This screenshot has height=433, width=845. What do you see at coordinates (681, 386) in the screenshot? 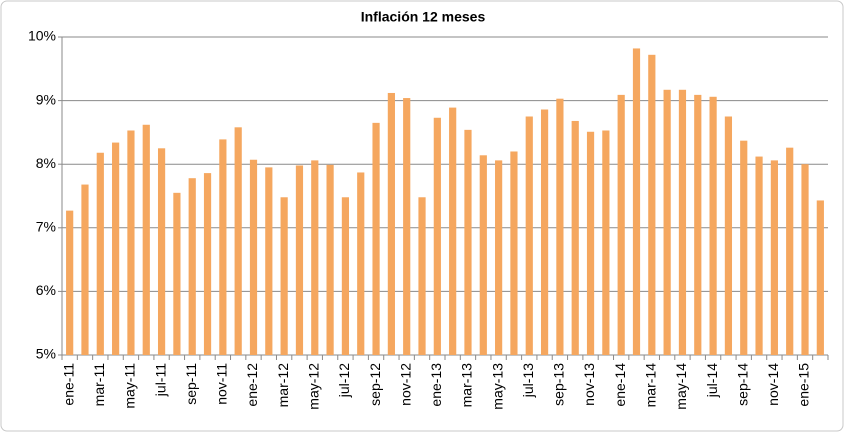
I see `x-tick-label: may-14` at bounding box center [681, 386].